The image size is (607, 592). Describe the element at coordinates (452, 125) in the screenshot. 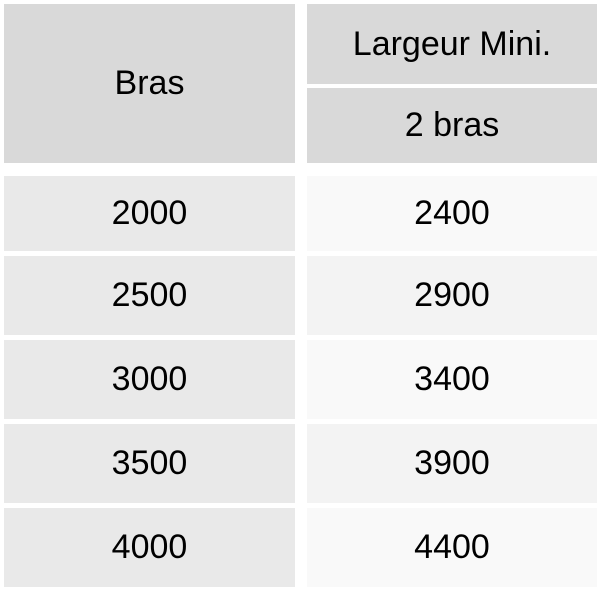

I see `header-2-bras: 2 bras` at that location.